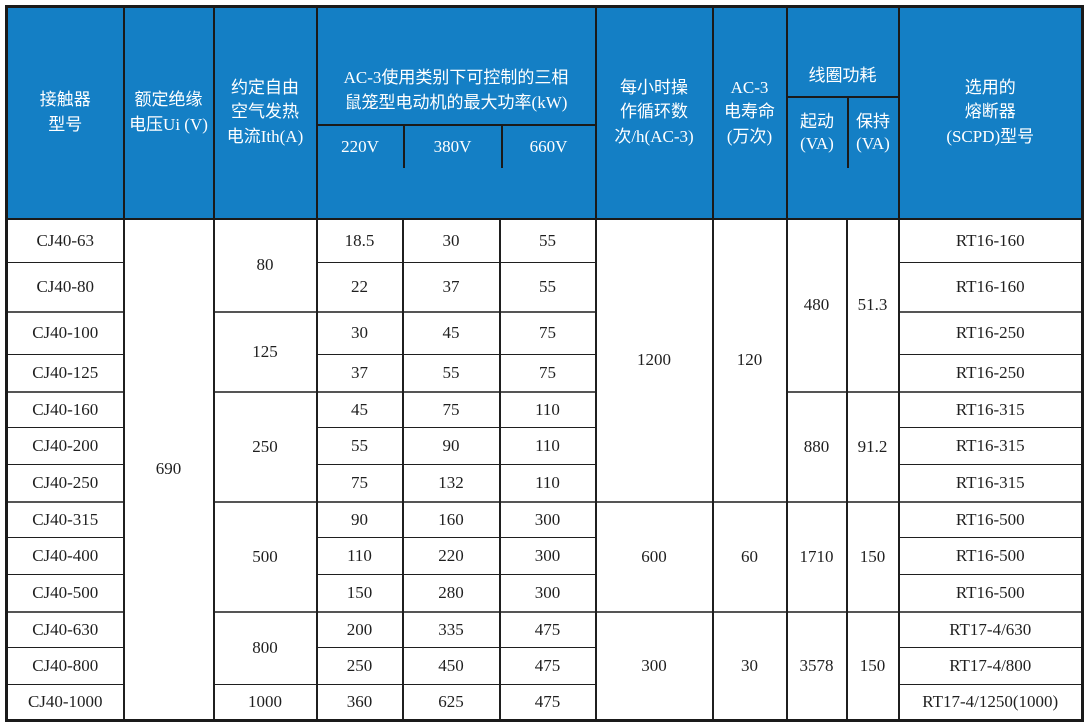 This screenshot has width=1085, height=722. I want to click on cell-model: CJ40-315, so click(65, 519).